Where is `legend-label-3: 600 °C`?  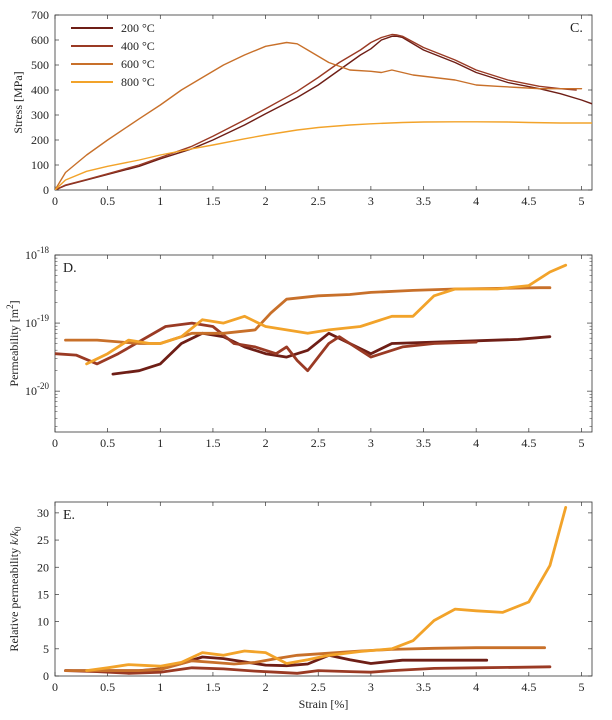 legend-label-3: 600 °C is located at coordinates (138, 64).